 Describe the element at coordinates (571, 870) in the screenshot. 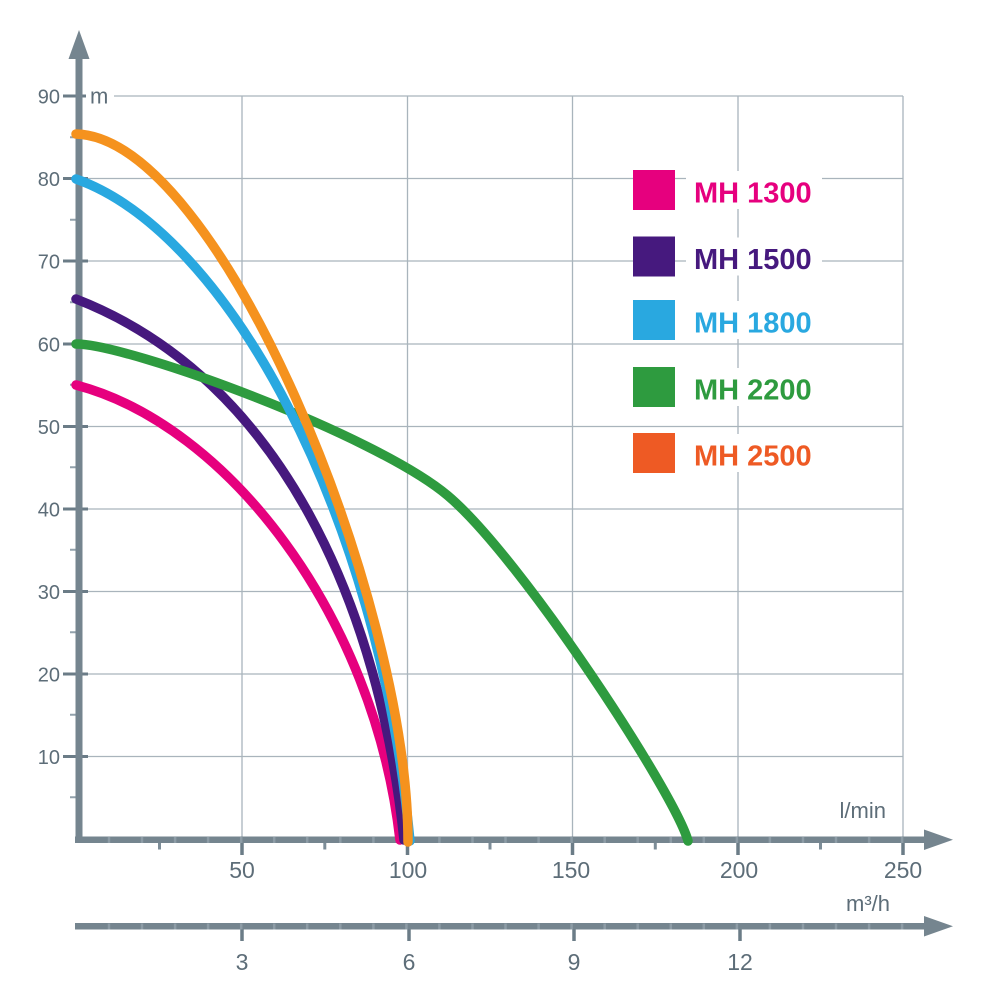

I see `svg-text: 150` at that location.